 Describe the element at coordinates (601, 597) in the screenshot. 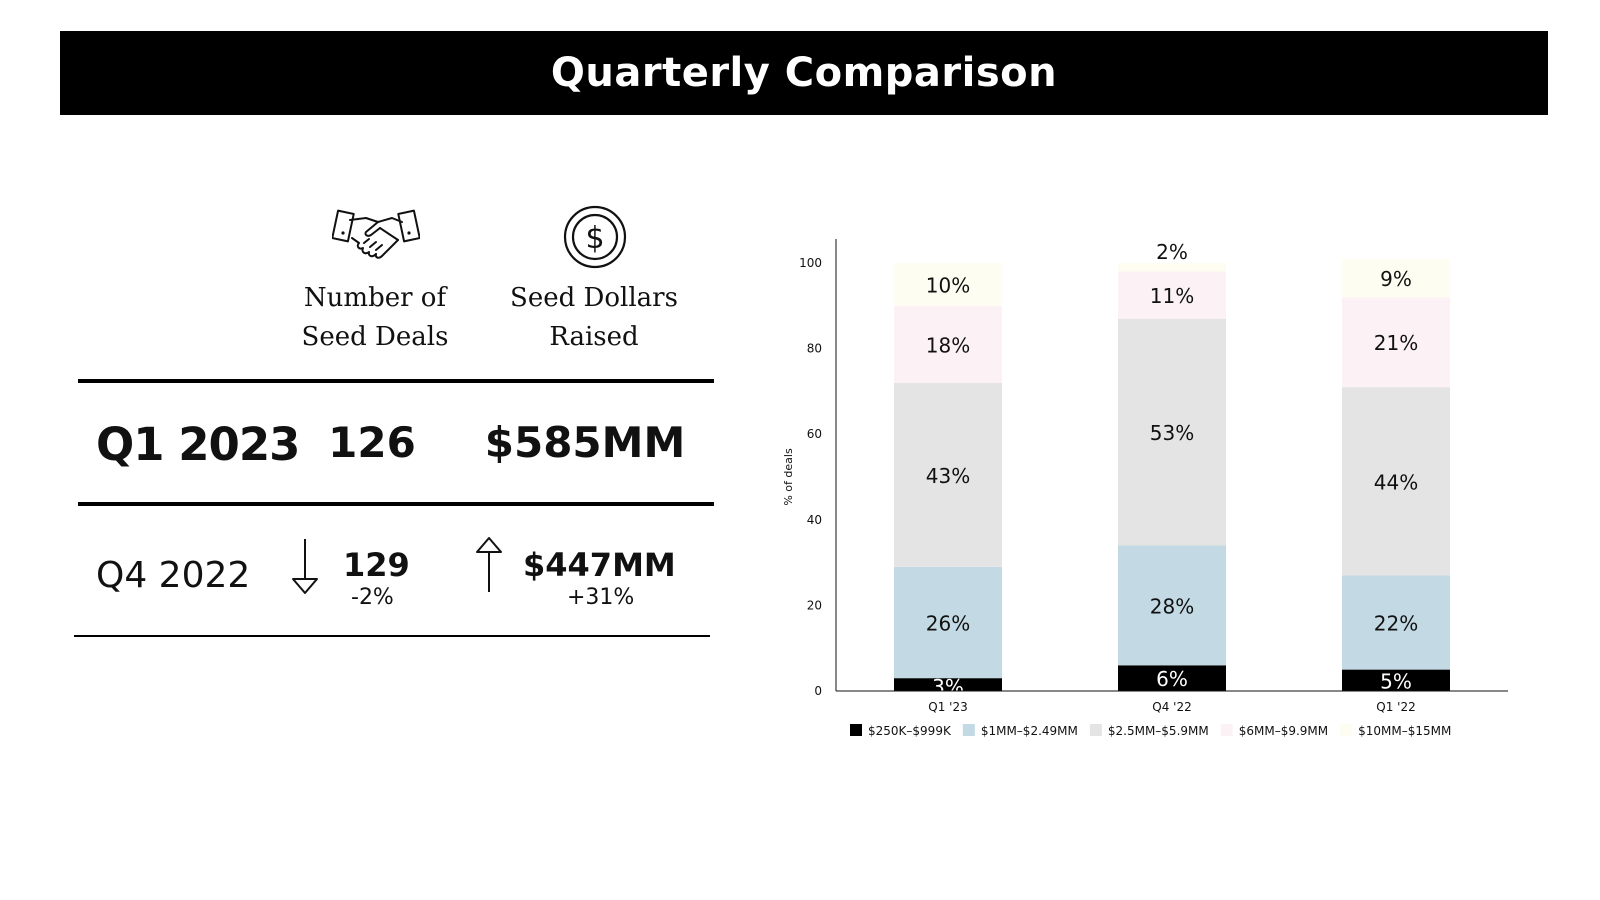

I see `dollars-change: +31%` at that location.